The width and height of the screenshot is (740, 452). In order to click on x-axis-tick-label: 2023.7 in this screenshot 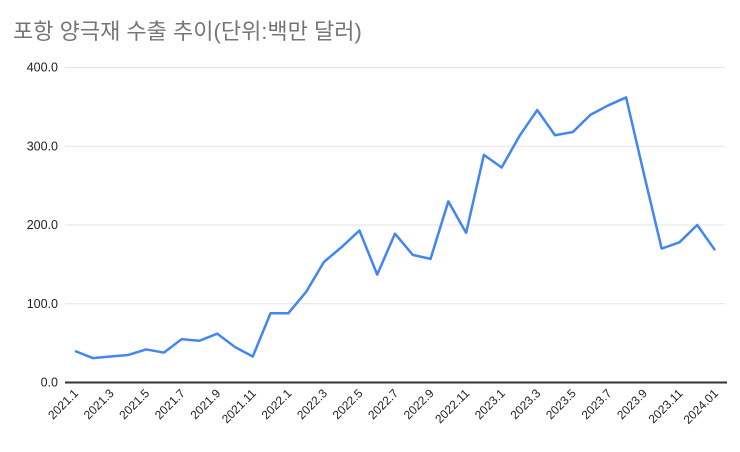, I will do `click(597, 404)`.